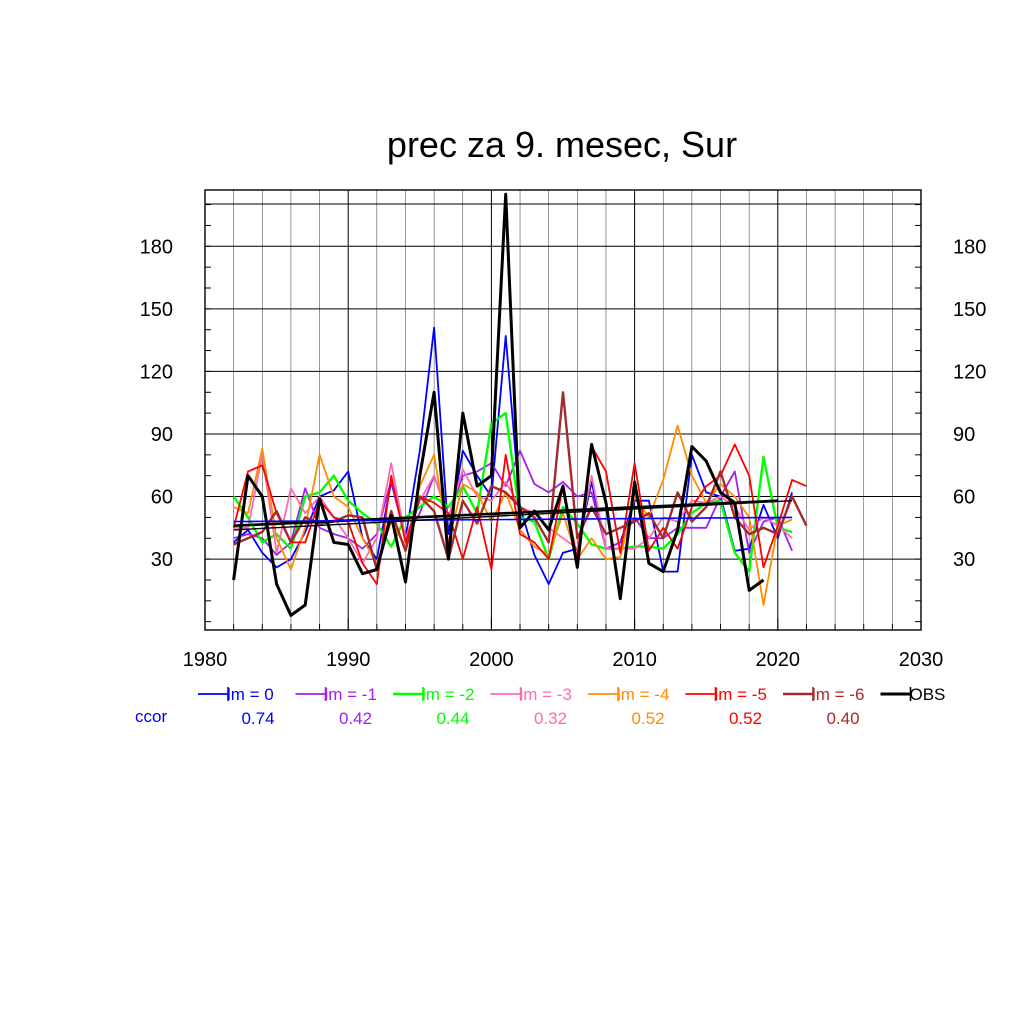 The image size is (1024, 1024). I want to click on legend-label: lm = 0, so click(250, 694).